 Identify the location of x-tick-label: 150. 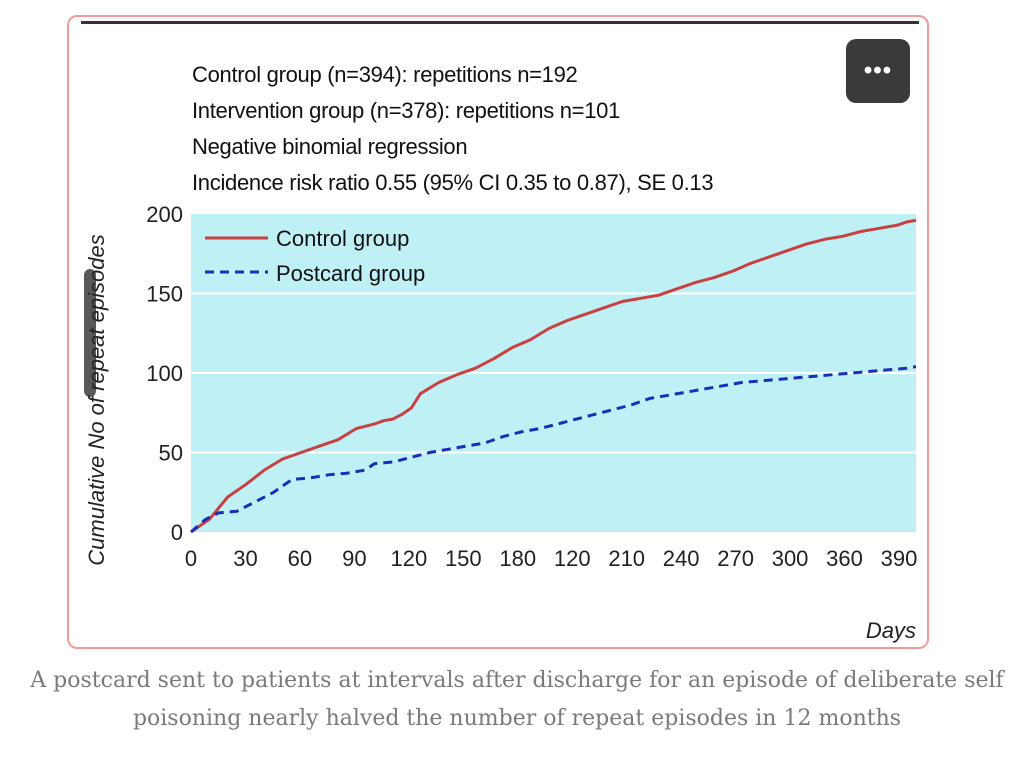
(463, 558).